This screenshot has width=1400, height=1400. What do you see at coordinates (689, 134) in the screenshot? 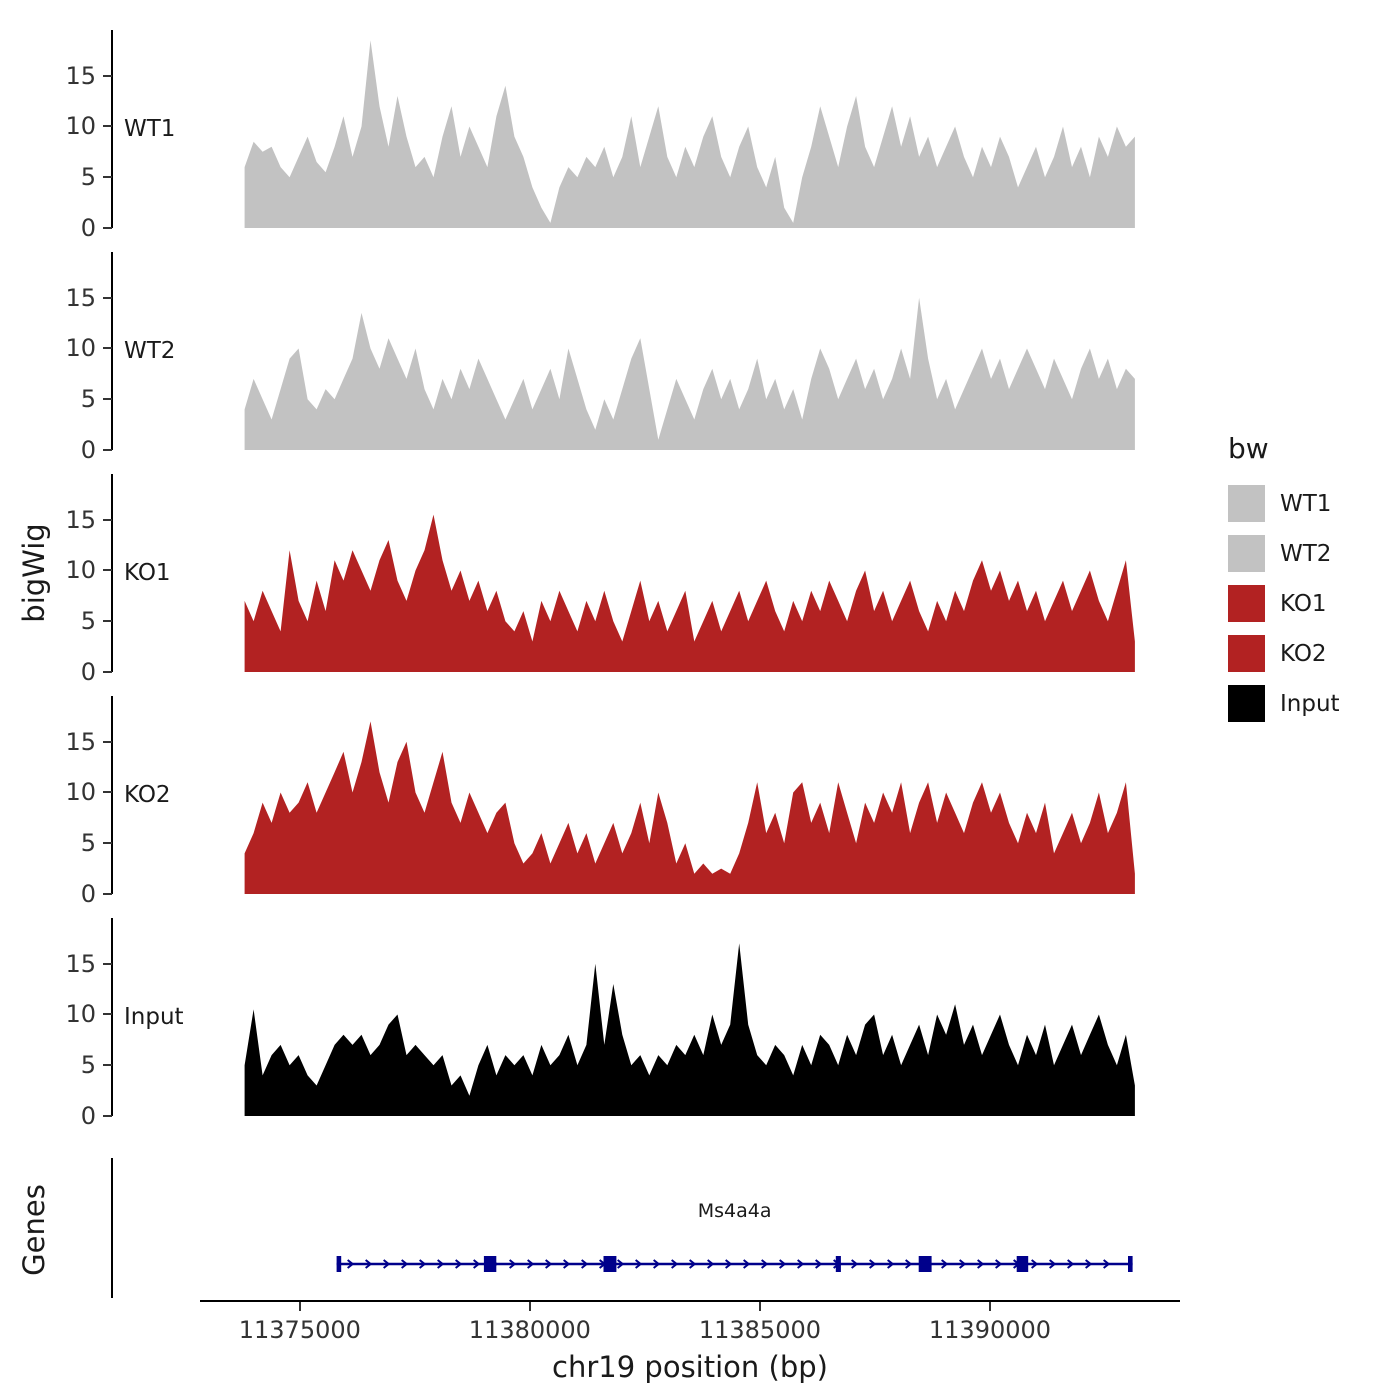
I see `signal-area-WT1` at bounding box center [689, 134].